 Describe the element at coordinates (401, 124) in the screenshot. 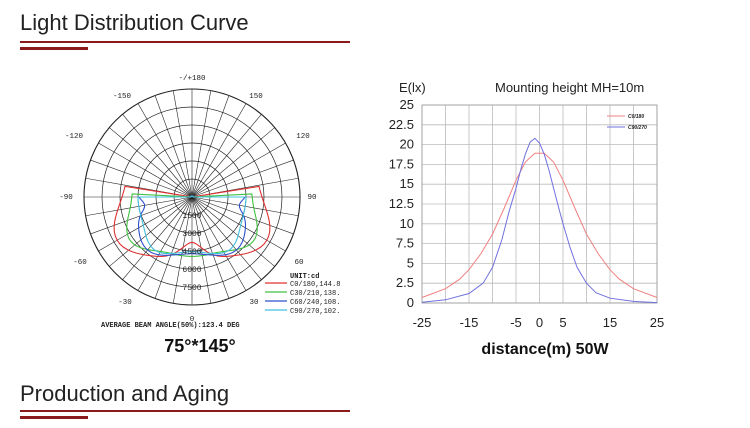

I see `y-tick-label: 22.5` at that location.